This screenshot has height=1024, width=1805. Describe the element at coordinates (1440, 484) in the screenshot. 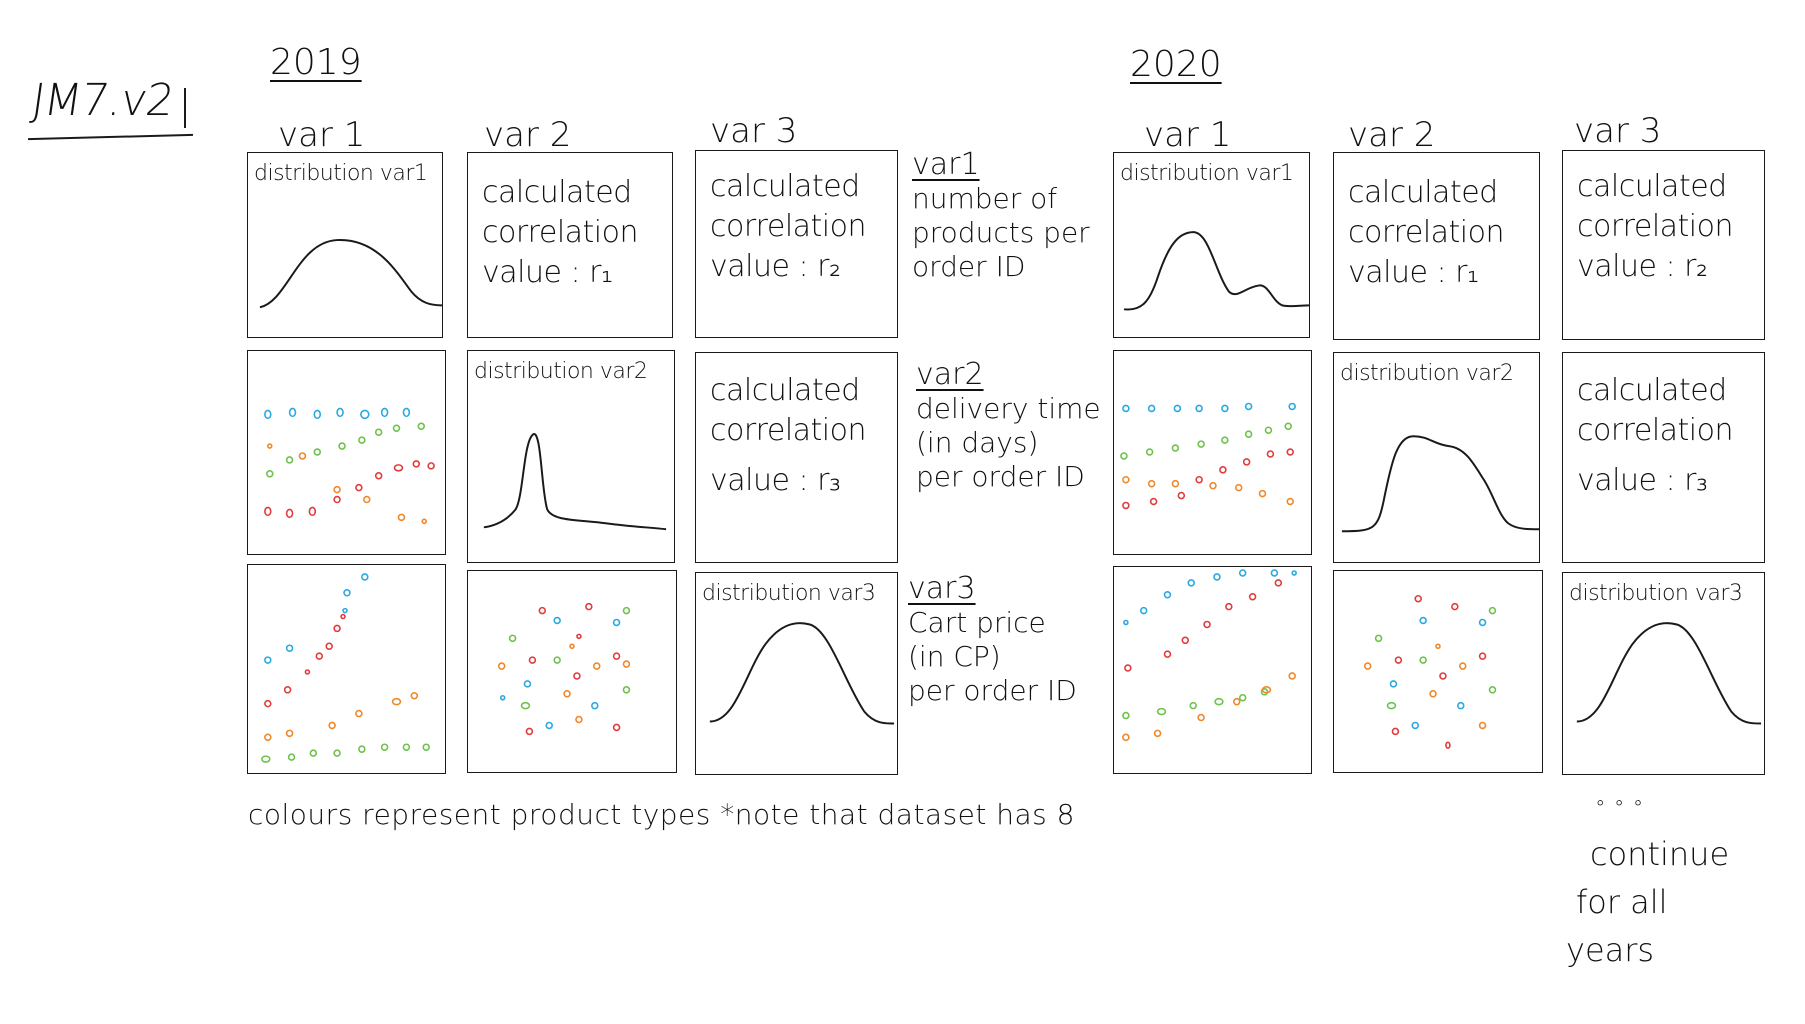

I see `density-curve-2020-var2` at that location.